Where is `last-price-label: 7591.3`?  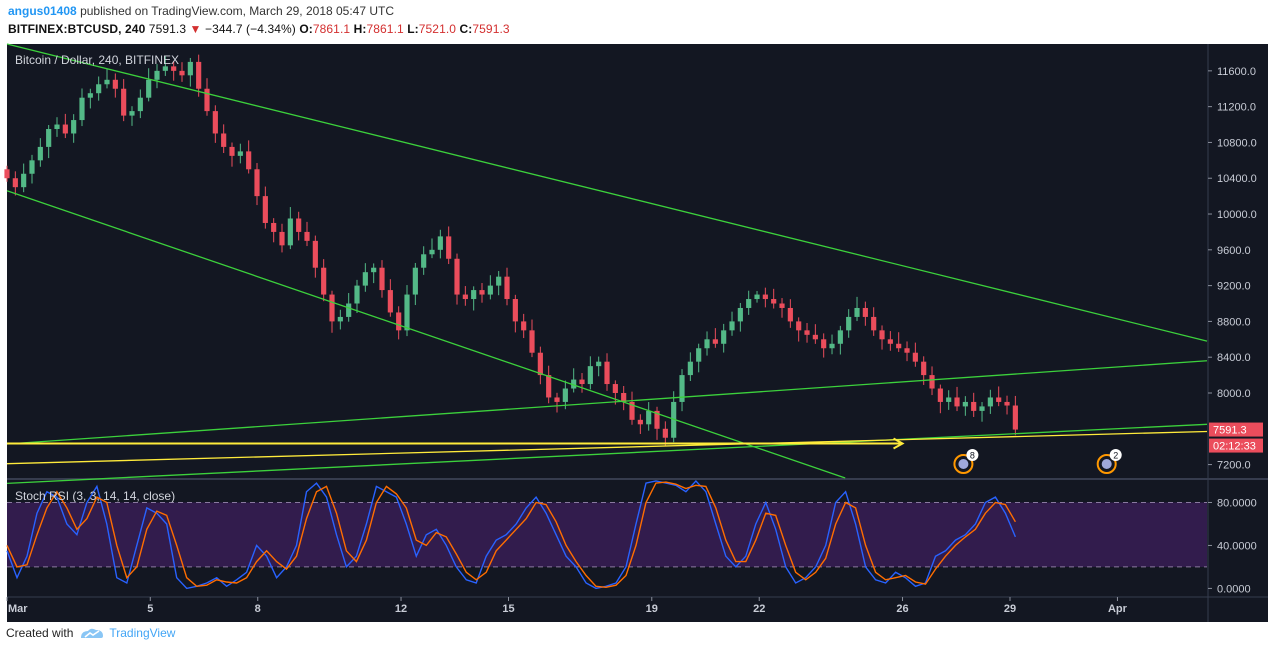
last-price-label: 7591.3 is located at coordinates (1230, 431).